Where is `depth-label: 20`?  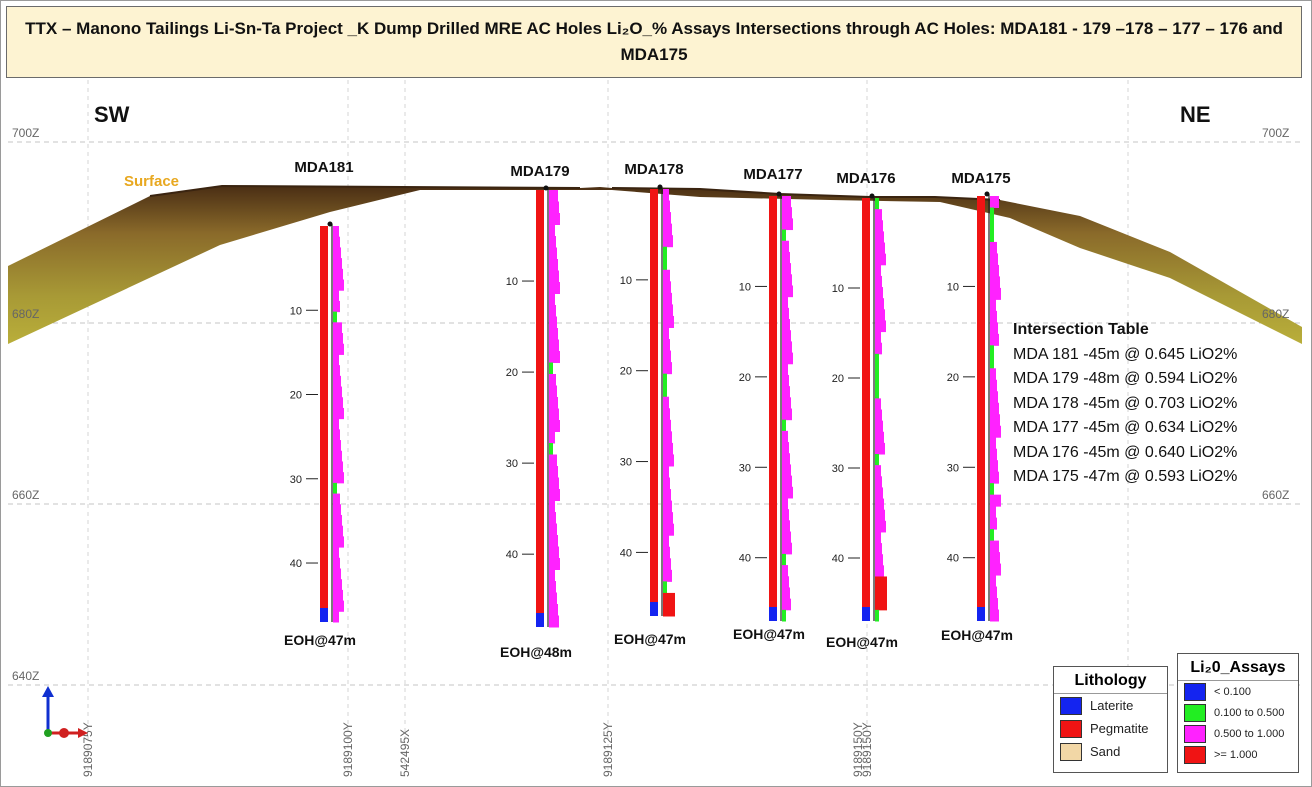 depth-label: 20 is located at coordinates (745, 378).